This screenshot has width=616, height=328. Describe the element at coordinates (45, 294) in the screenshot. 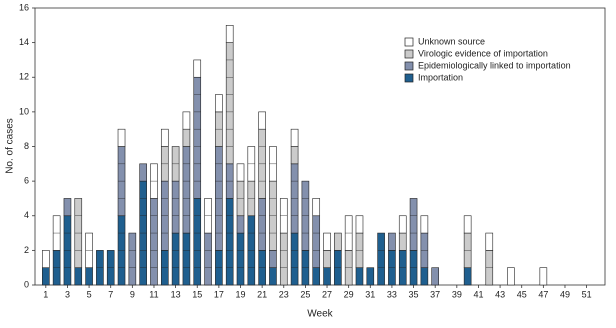

I see `x-tick-label: 1` at that location.